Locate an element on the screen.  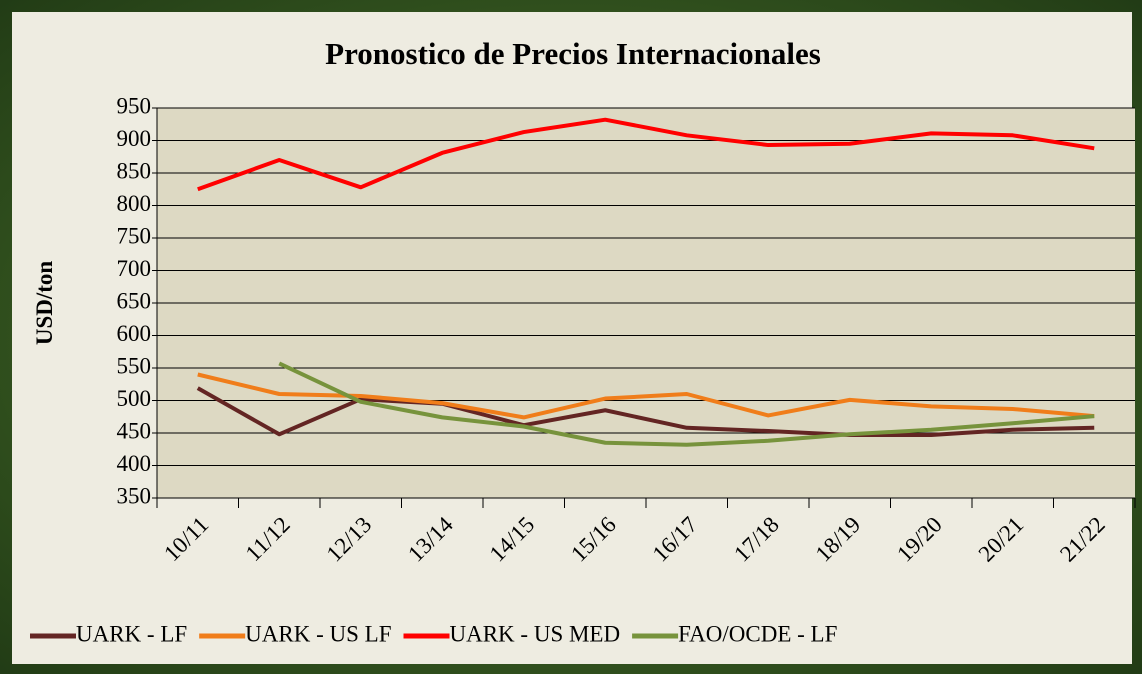
legend-label: UARK - US LF is located at coordinates (318, 633).